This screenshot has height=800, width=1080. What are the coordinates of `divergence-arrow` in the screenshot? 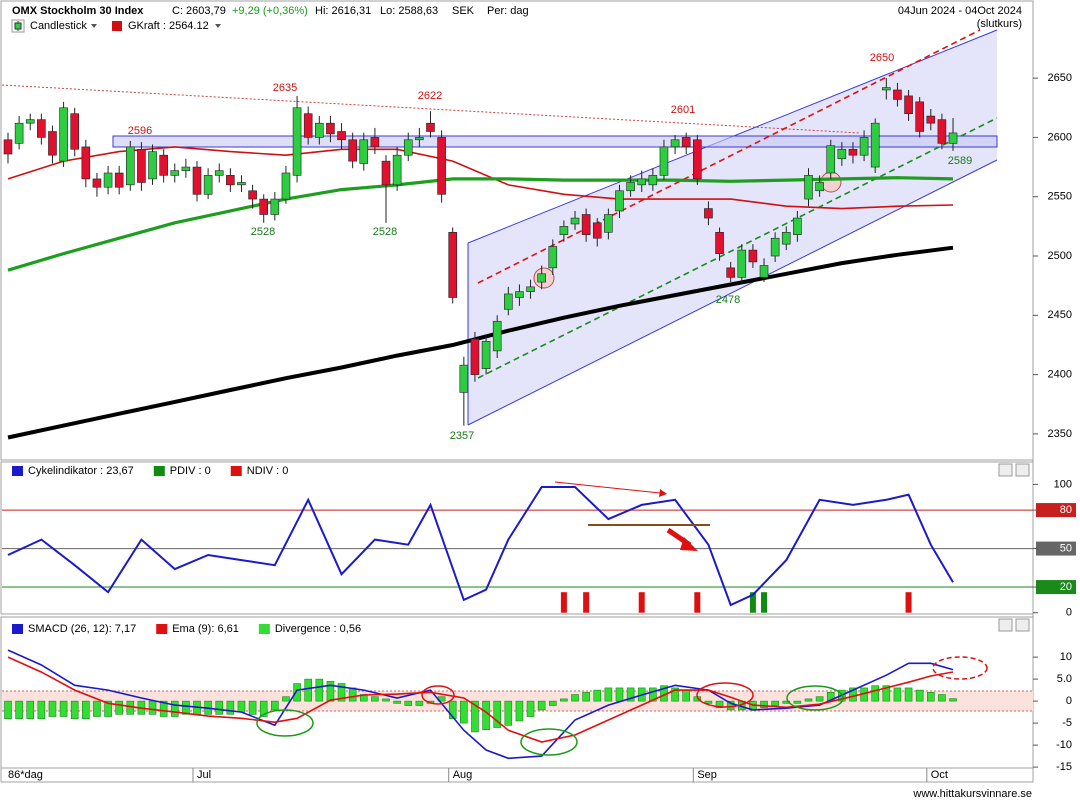 It's located at (607, 487).